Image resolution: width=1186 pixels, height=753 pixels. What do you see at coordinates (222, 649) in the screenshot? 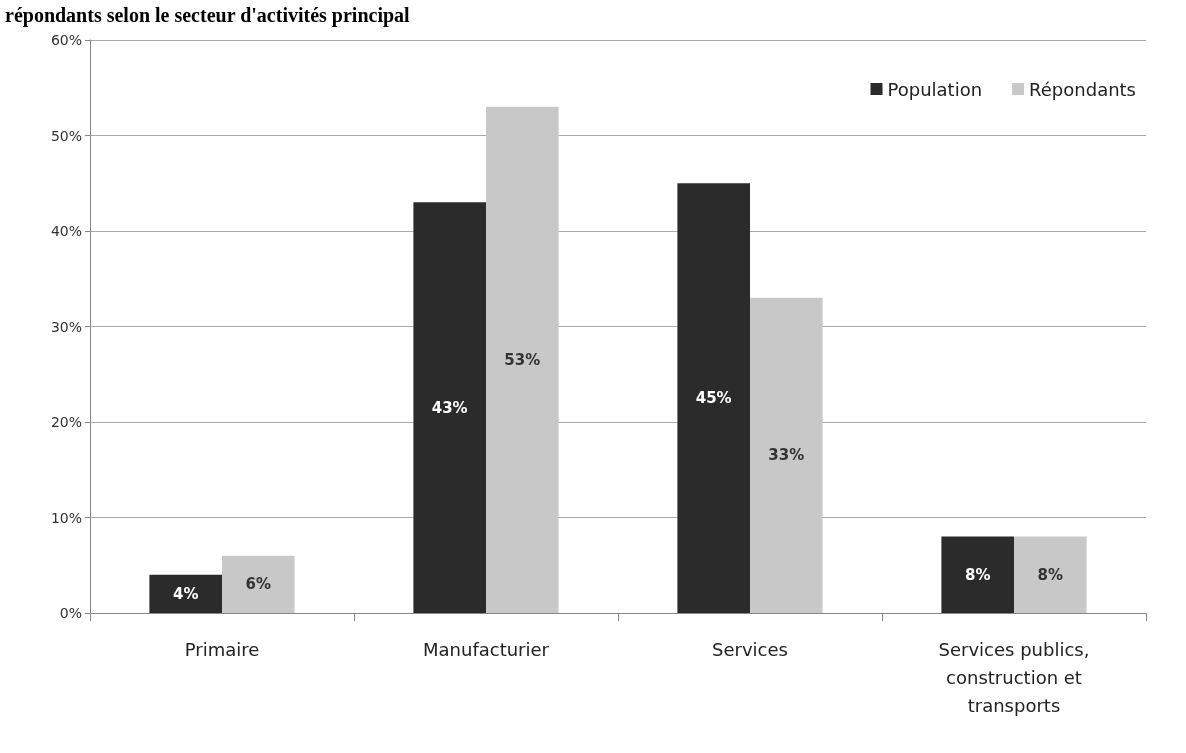
I see `x-tick-label: Primaire` at bounding box center [222, 649].